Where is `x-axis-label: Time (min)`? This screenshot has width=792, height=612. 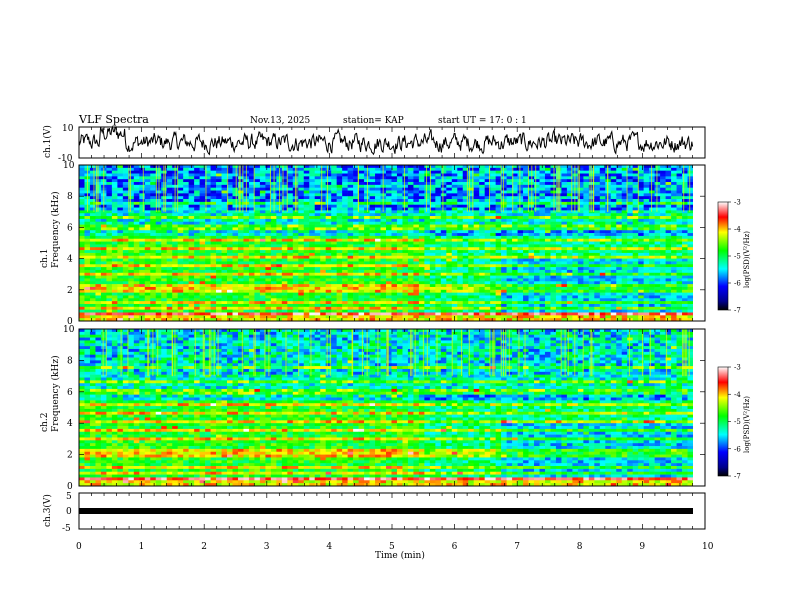
x-axis-label: Time (min) is located at coordinates (400, 555).